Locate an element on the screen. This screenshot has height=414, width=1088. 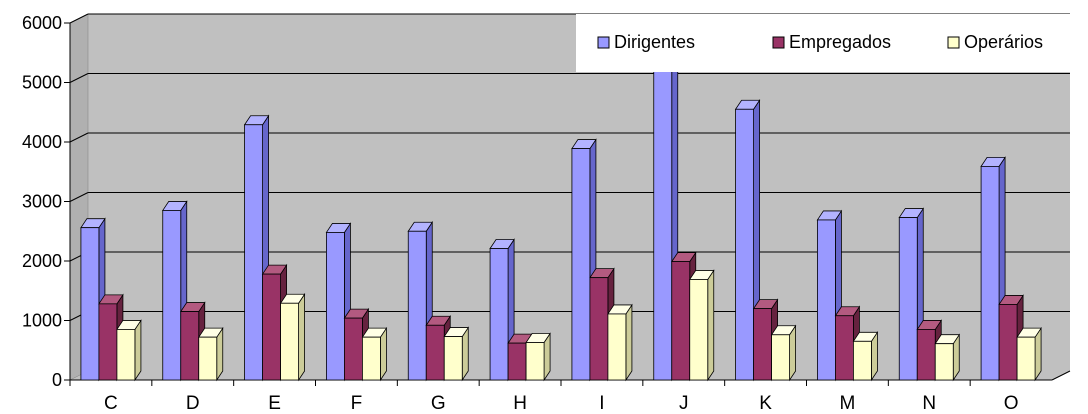
legend-label: Dirigentes is located at coordinates (654, 42).